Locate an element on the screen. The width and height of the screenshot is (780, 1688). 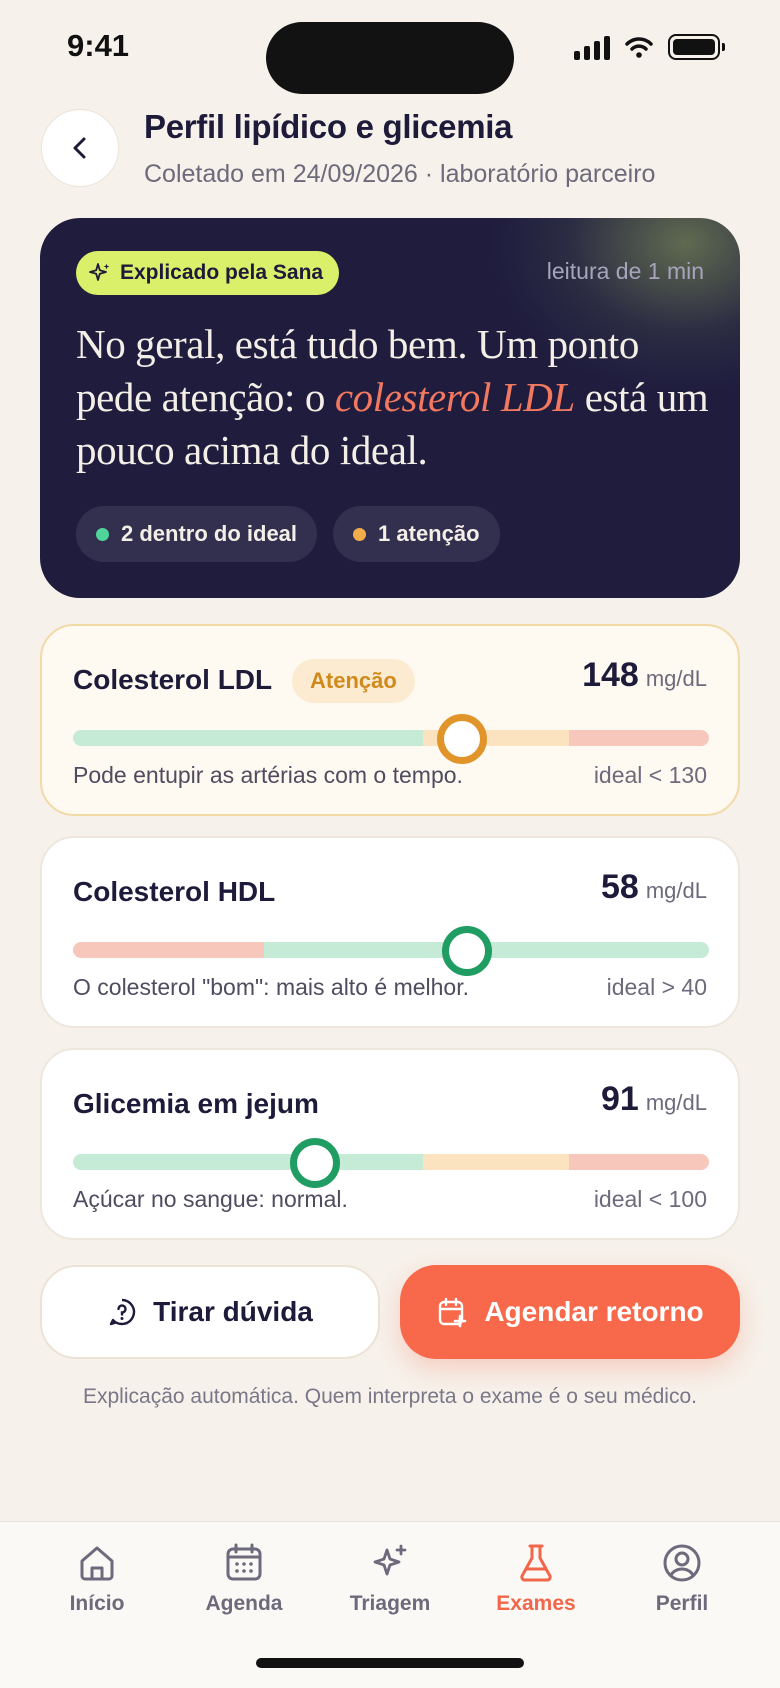
metric-name: Colesterol LDL is located at coordinates (173, 679).